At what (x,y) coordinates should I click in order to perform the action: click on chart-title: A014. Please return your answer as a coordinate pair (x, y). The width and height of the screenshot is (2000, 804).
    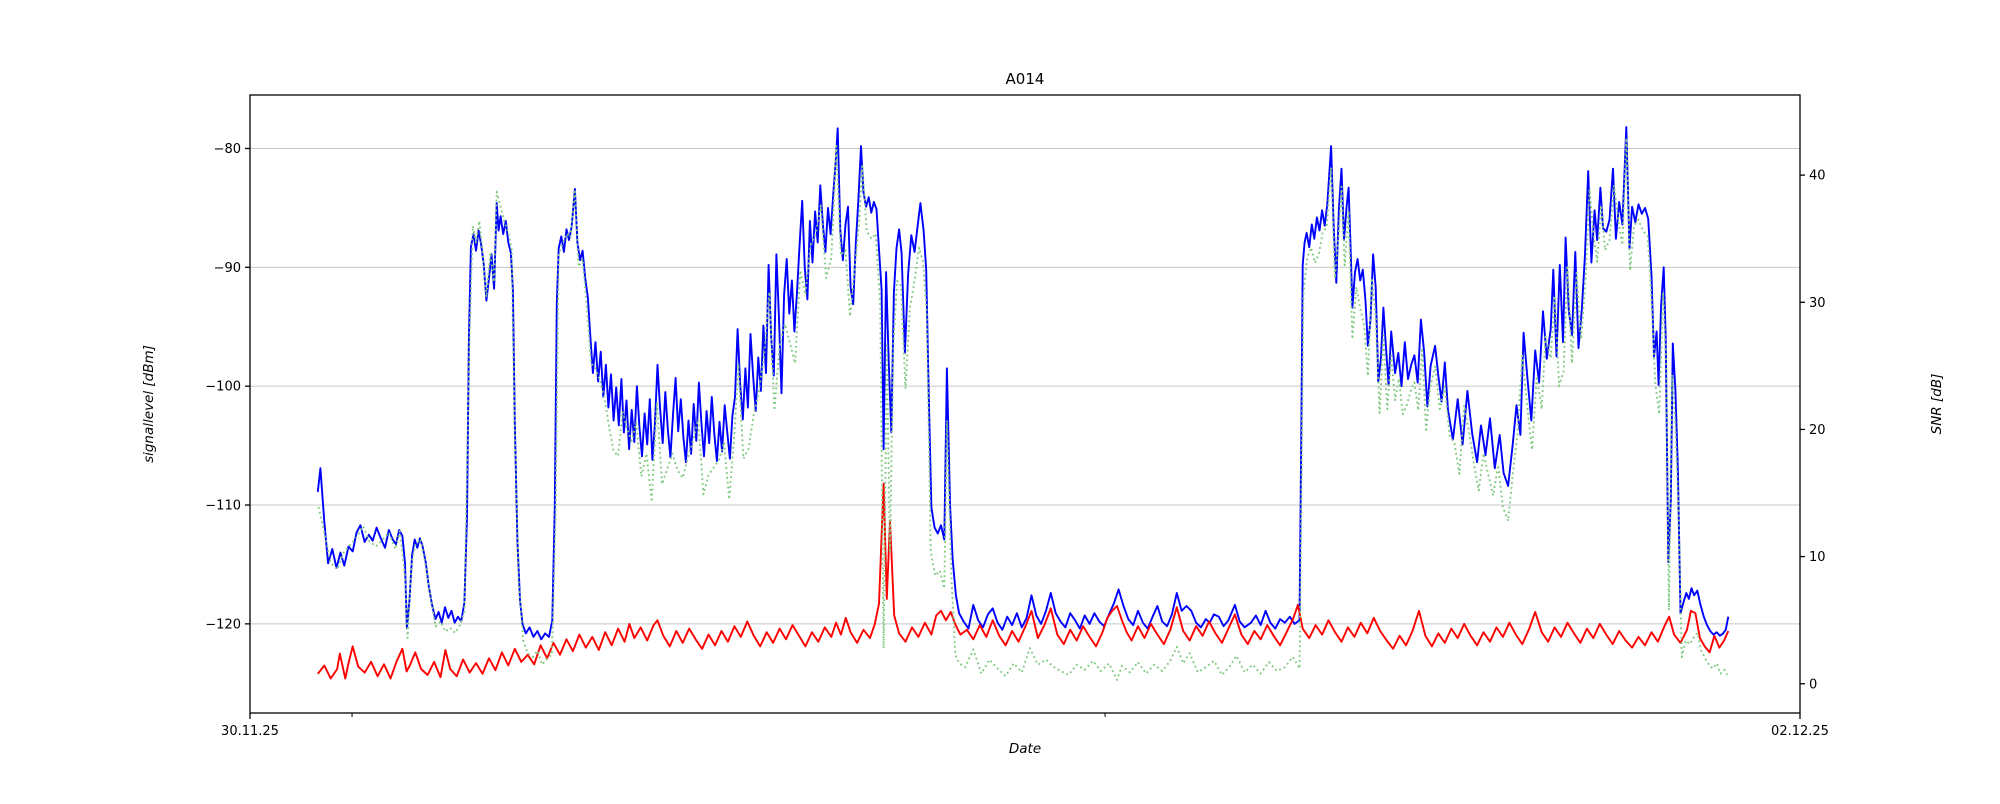
    Looking at the image, I should click on (1025, 79).